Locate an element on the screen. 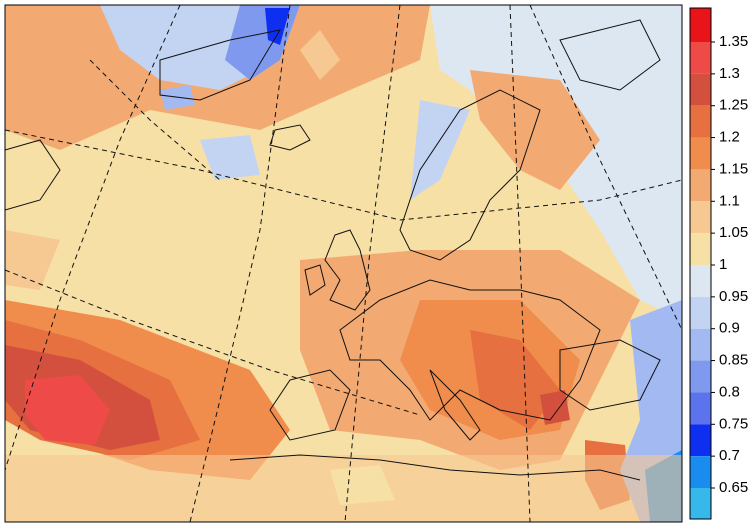  colorbar-label: 1.2 is located at coordinates (729, 137).